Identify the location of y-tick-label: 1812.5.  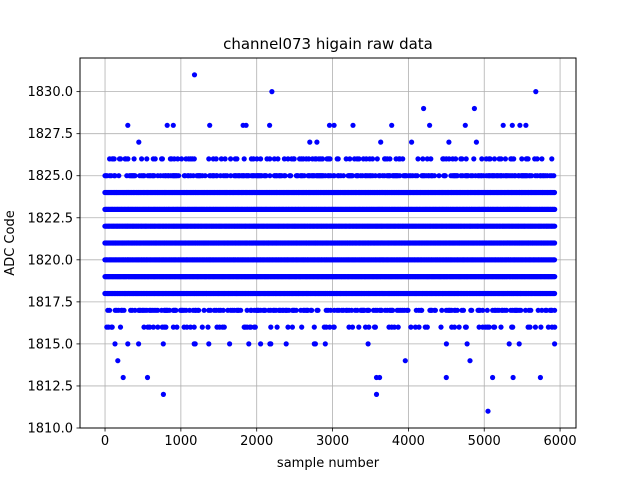
(51, 386).